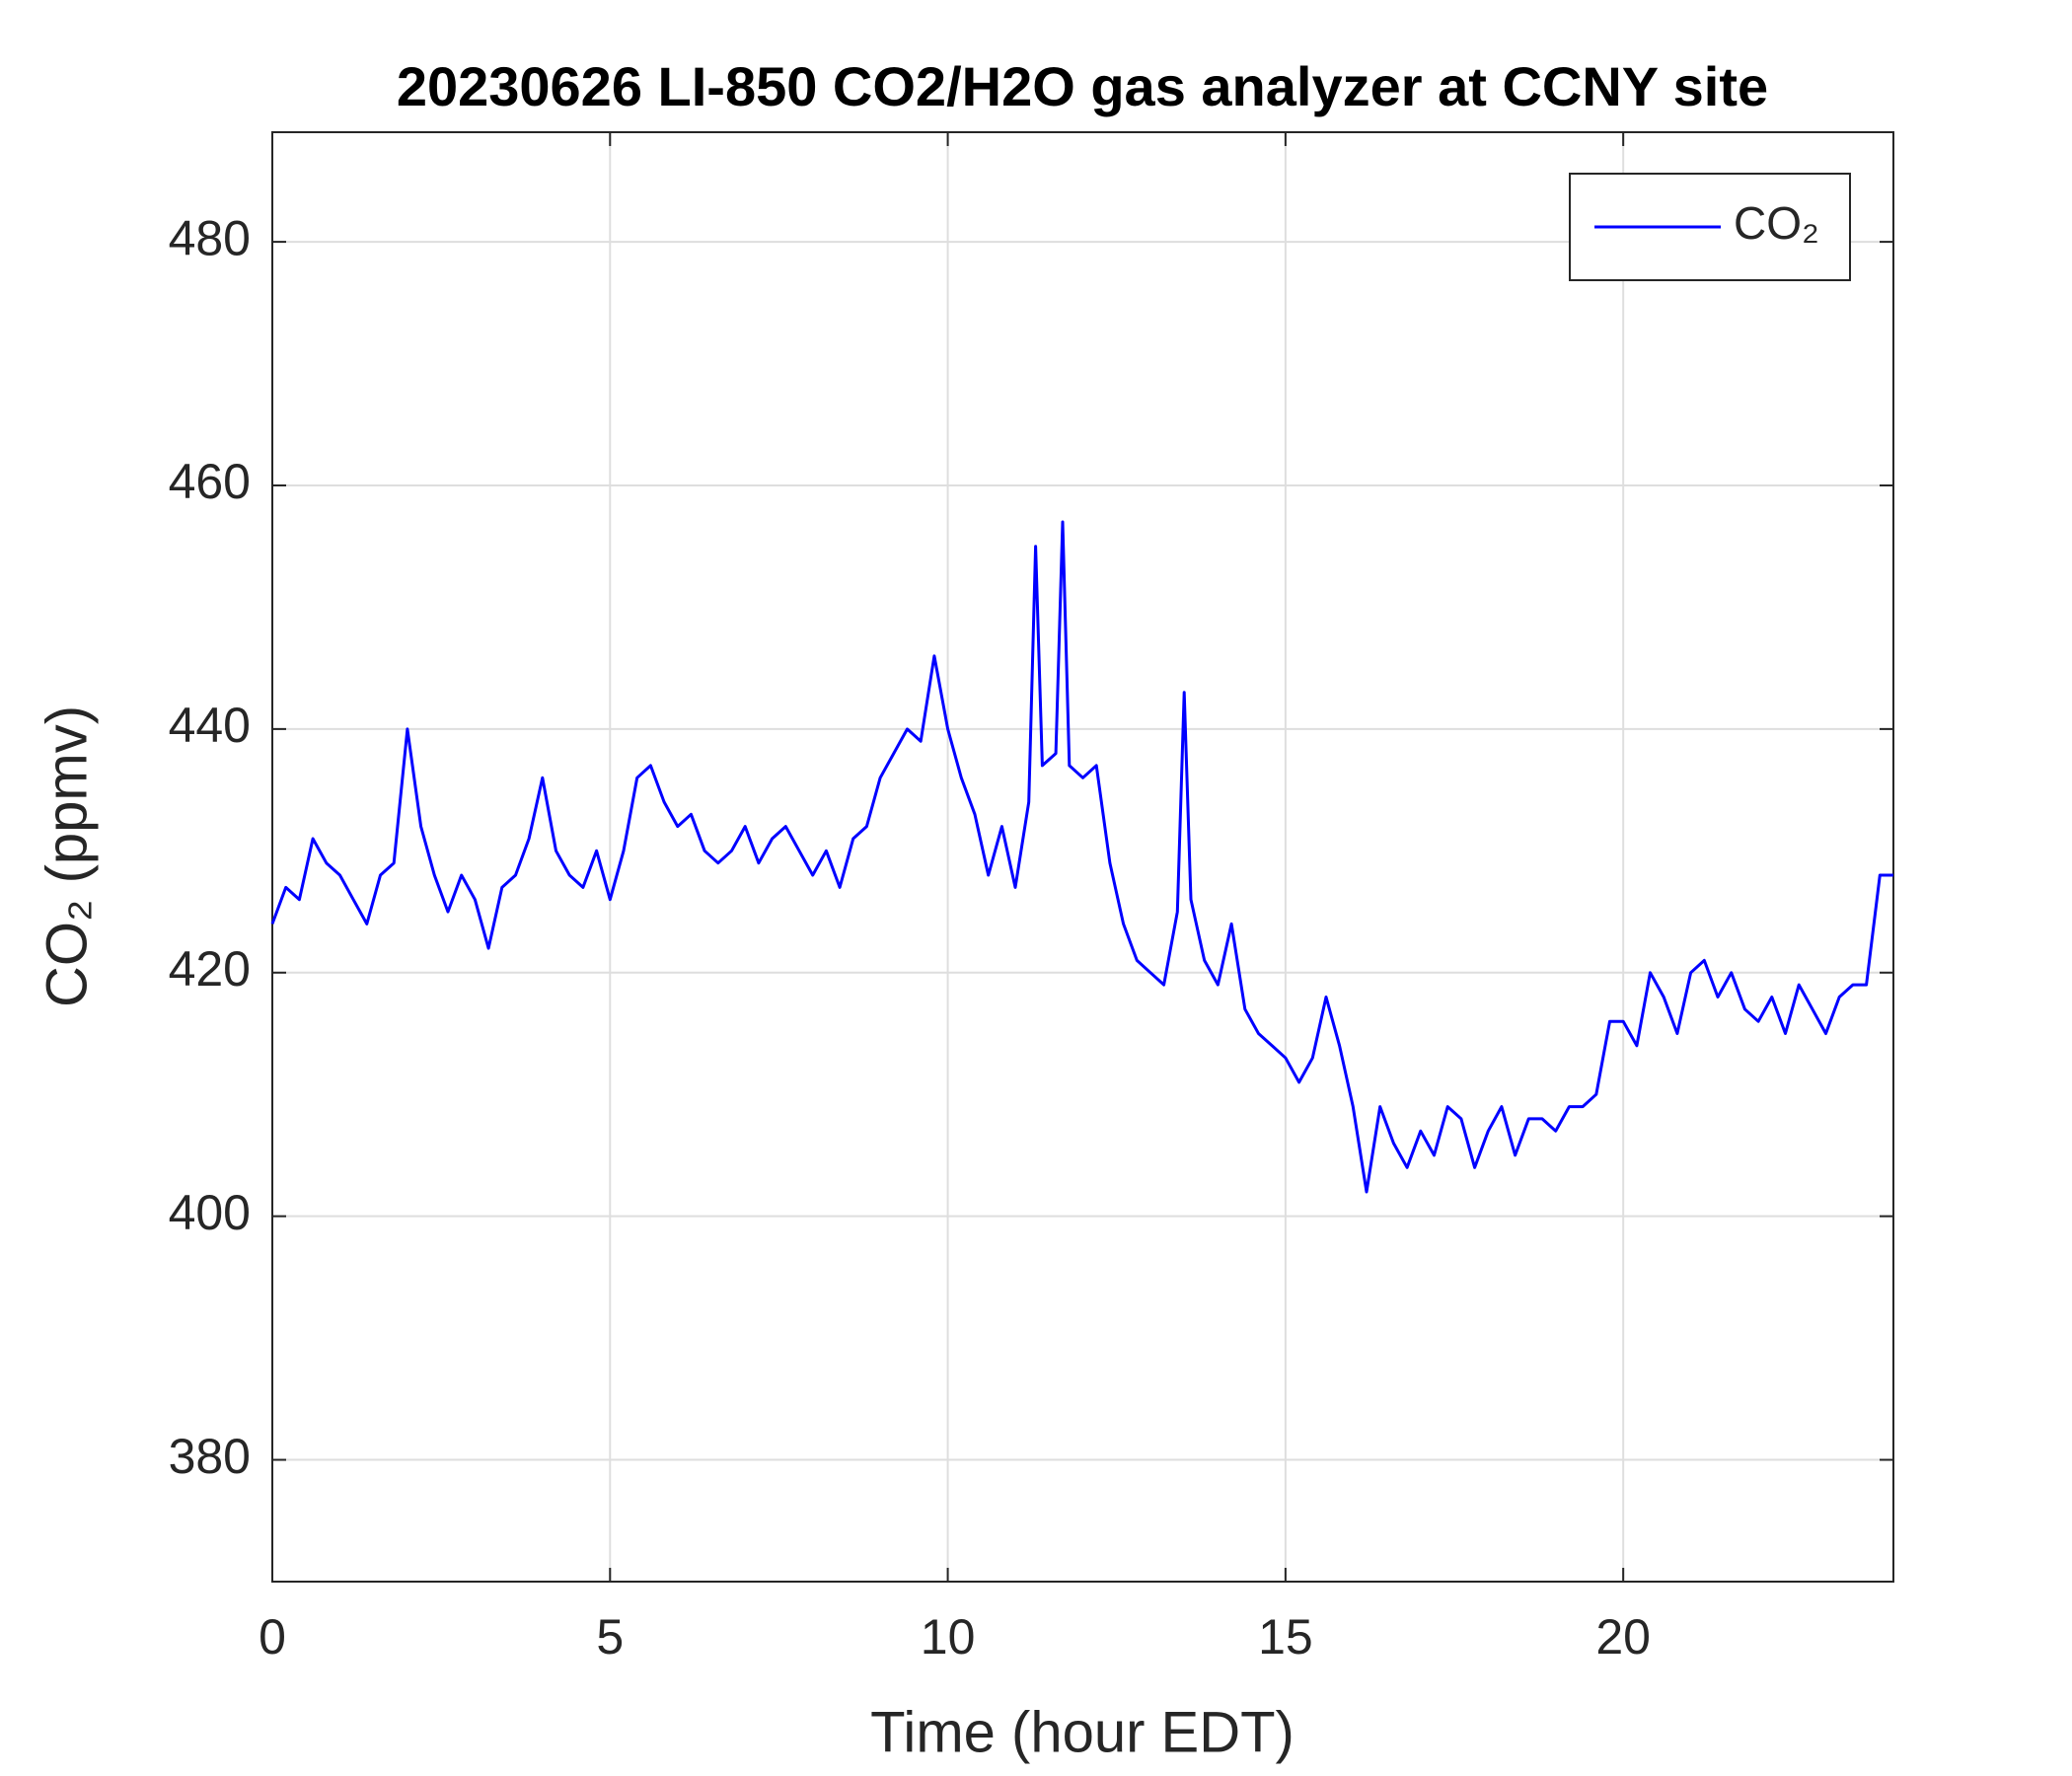 This screenshot has width=2072, height=1776. Describe the element at coordinates (1623, 1637) in the screenshot. I see `x-tick-label: 20` at that location.